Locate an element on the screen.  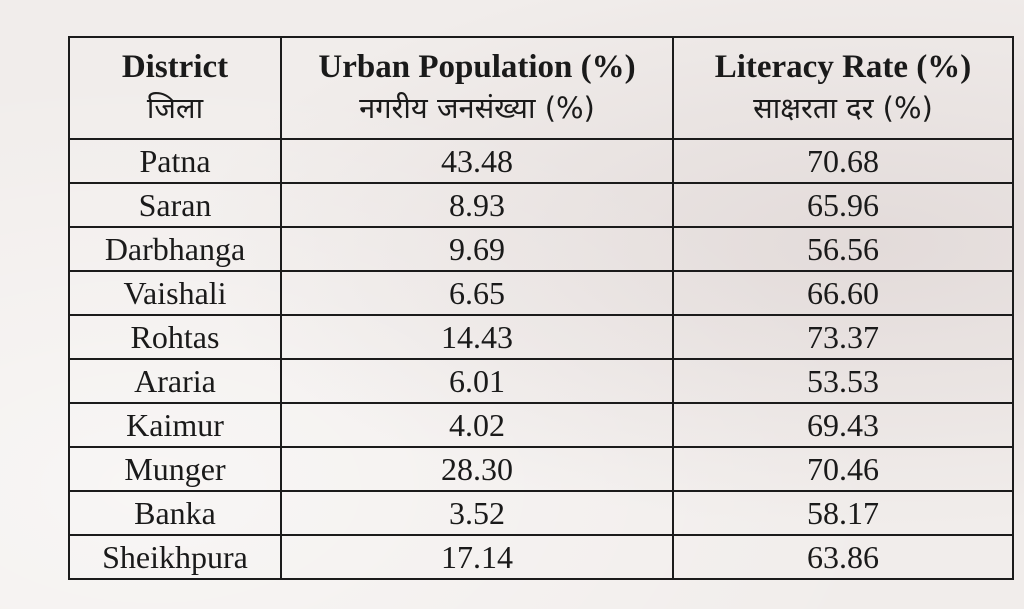
district-cell: Araria is located at coordinates (175, 381).